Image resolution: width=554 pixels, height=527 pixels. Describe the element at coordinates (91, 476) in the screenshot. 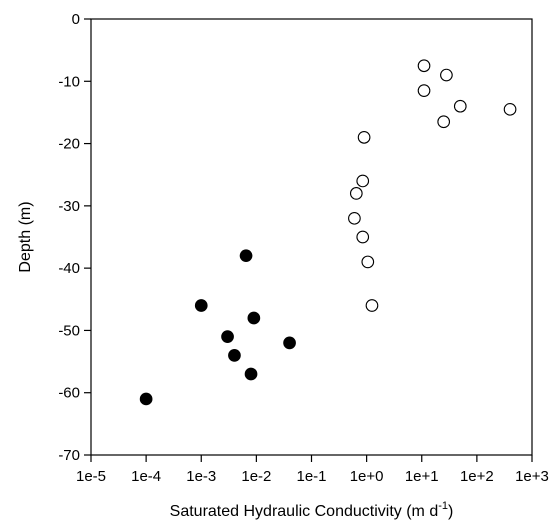

I see `x-tick-label: 1e-5` at that location.